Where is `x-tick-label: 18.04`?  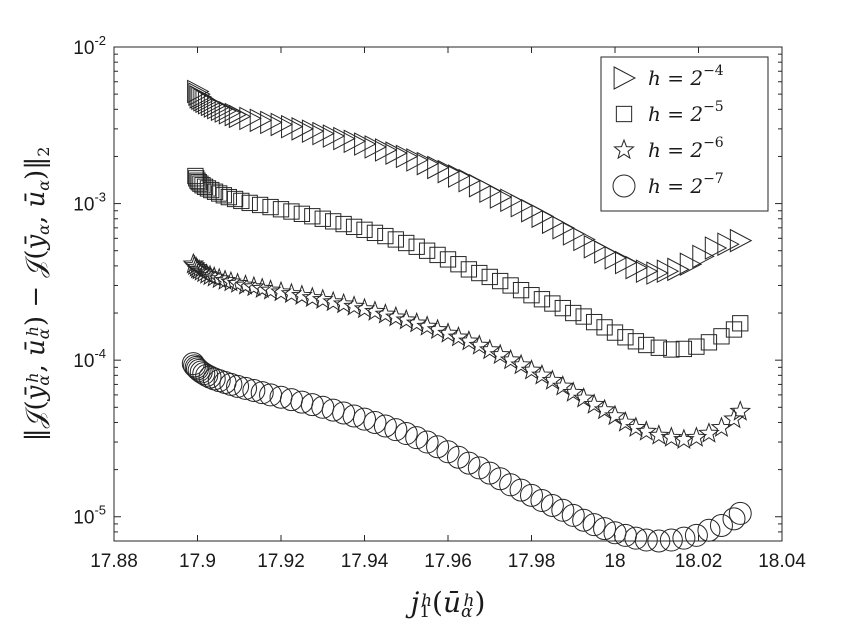 x-tick-label: 18.04 is located at coordinates (782, 561).